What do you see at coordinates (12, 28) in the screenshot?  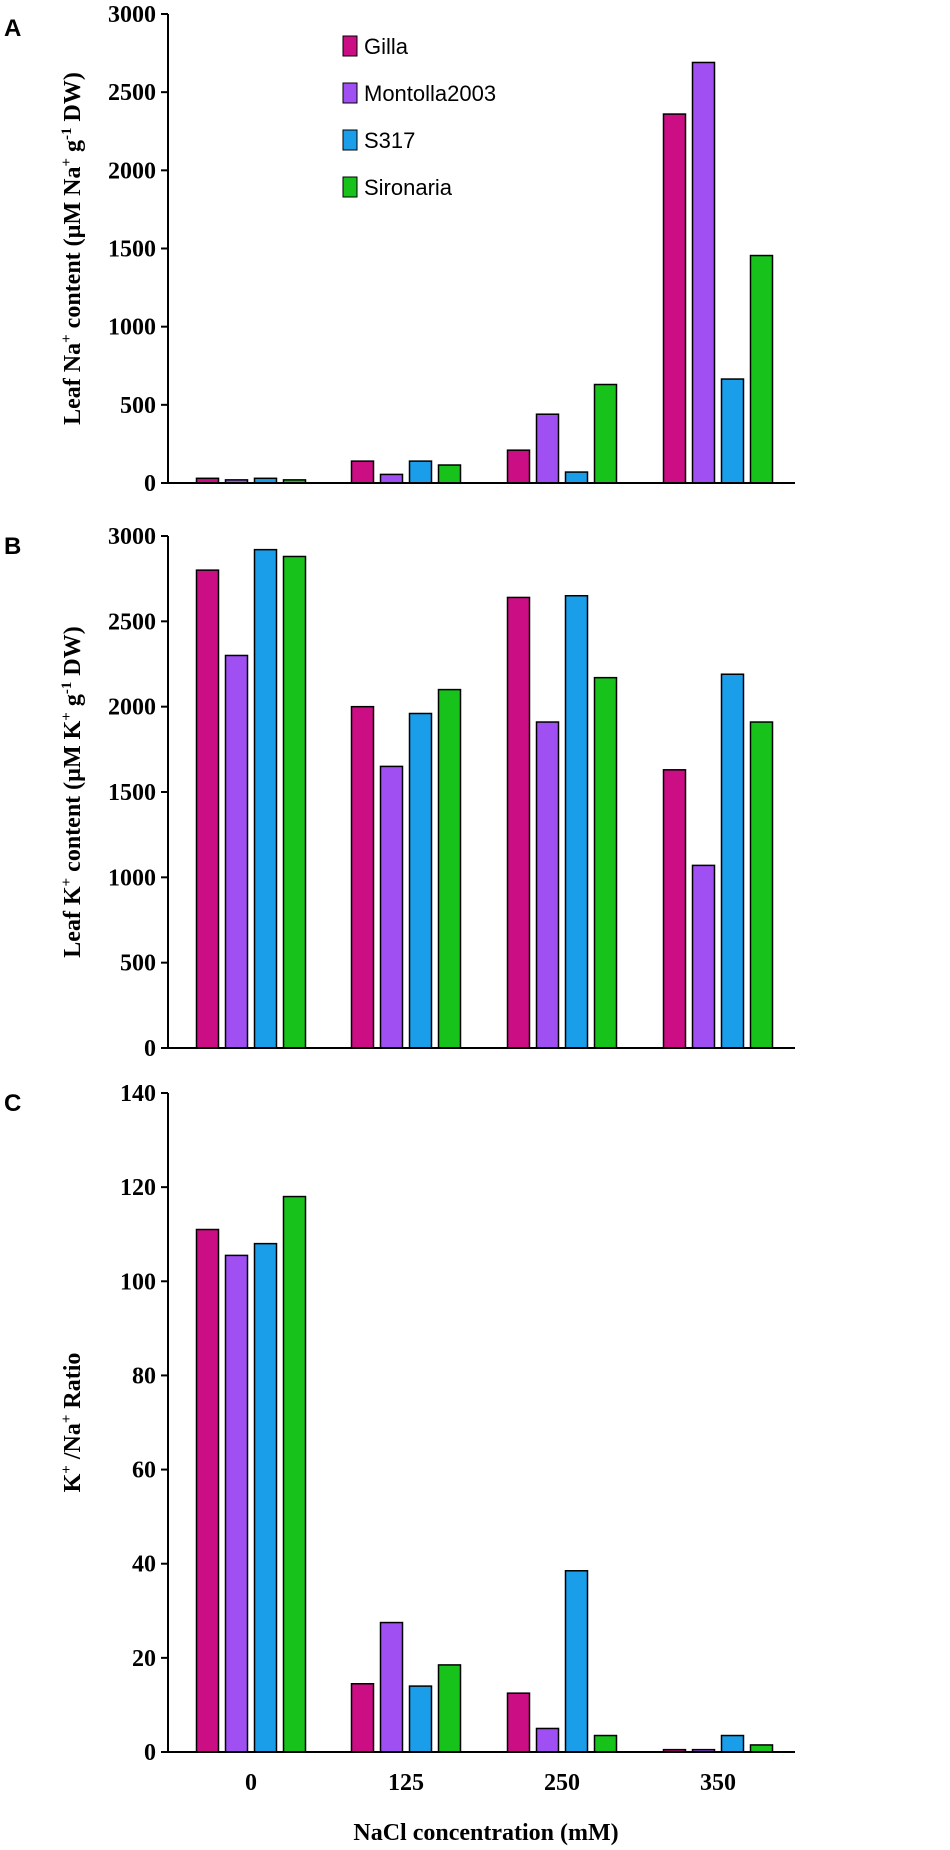 I see `panel-letter: A` at bounding box center [12, 28].